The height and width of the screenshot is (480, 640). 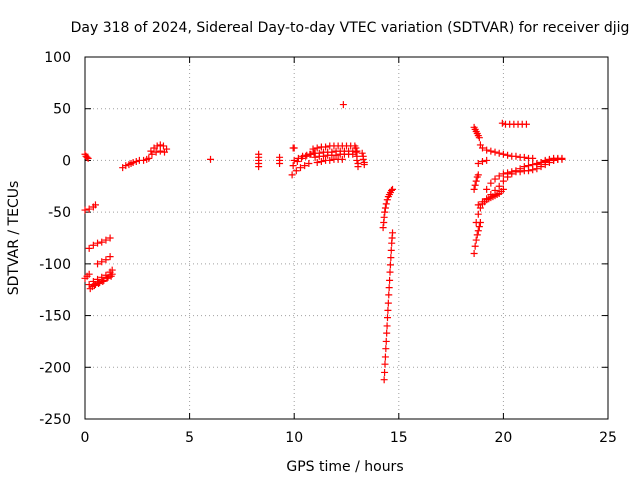 What do you see at coordinates (99, 243) in the screenshot?
I see `seg-a7` at bounding box center [99, 243].